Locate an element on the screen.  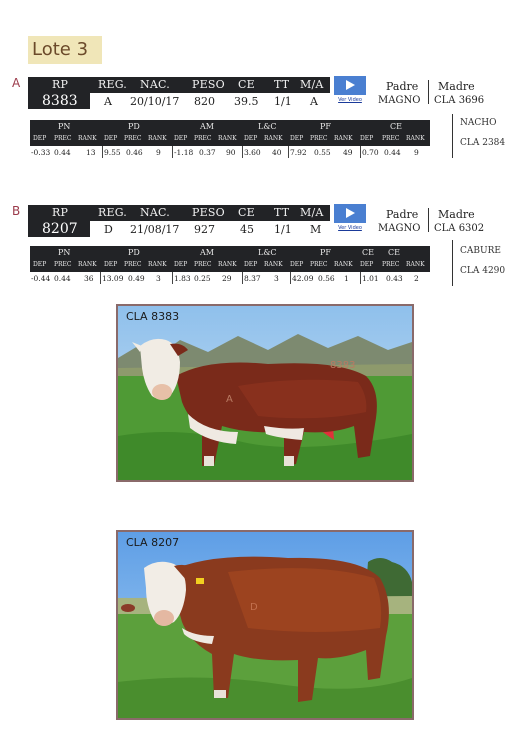
photo-label: CLA 8207 is located at coordinates (153, 542).